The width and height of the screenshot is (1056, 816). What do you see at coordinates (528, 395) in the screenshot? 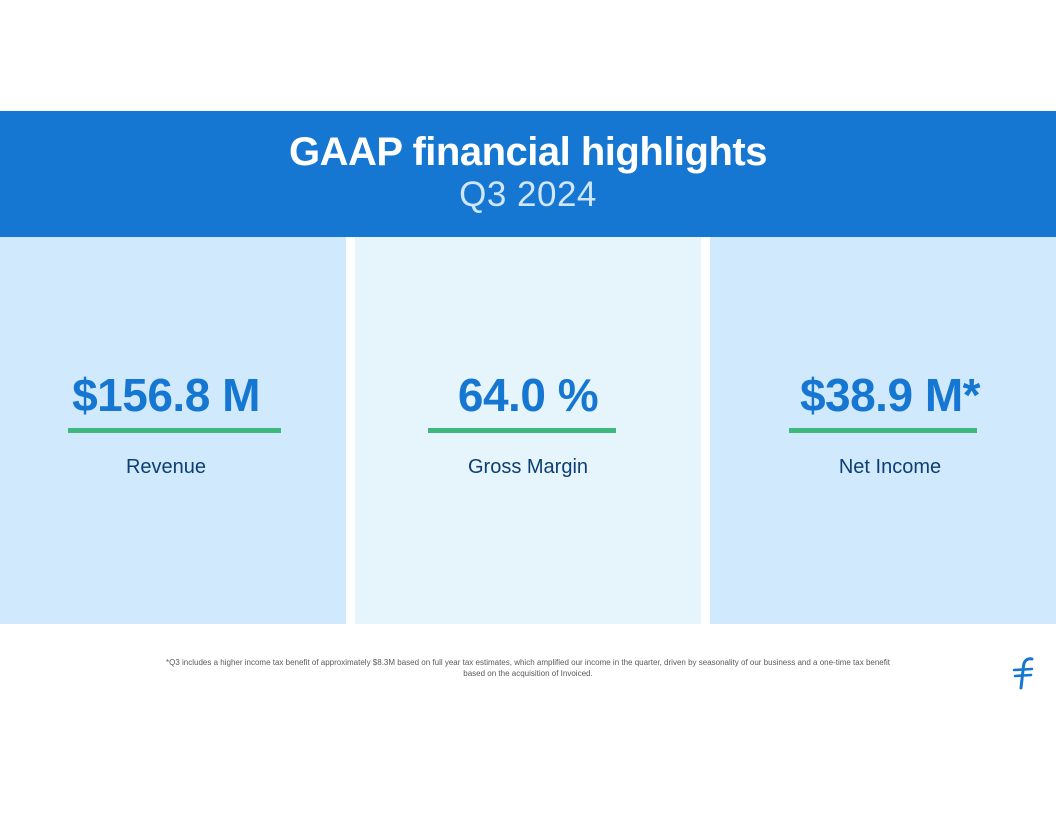
I see `gross-margin-value: 64.0 %` at bounding box center [528, 395].